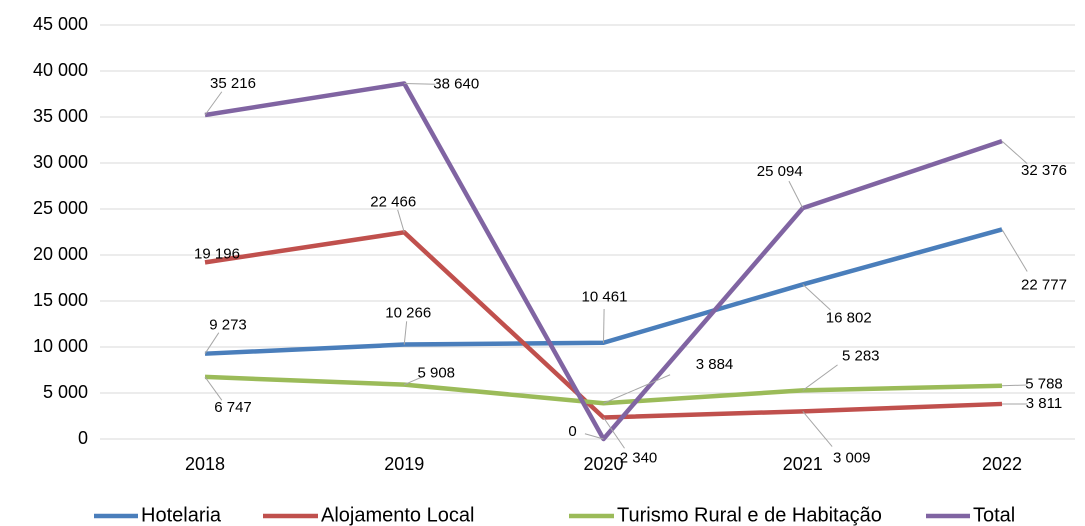 The width and height of the screenshot is (1085, 526). What do you see at coordinates (60, 208) in the screenshot?
I see `y-tick-label: 25 000` at bounding box center [60, 208].